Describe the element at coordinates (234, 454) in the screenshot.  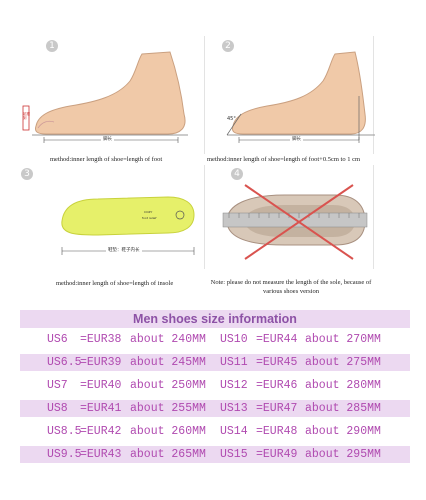
I see `us-size-right: US15` at that location.